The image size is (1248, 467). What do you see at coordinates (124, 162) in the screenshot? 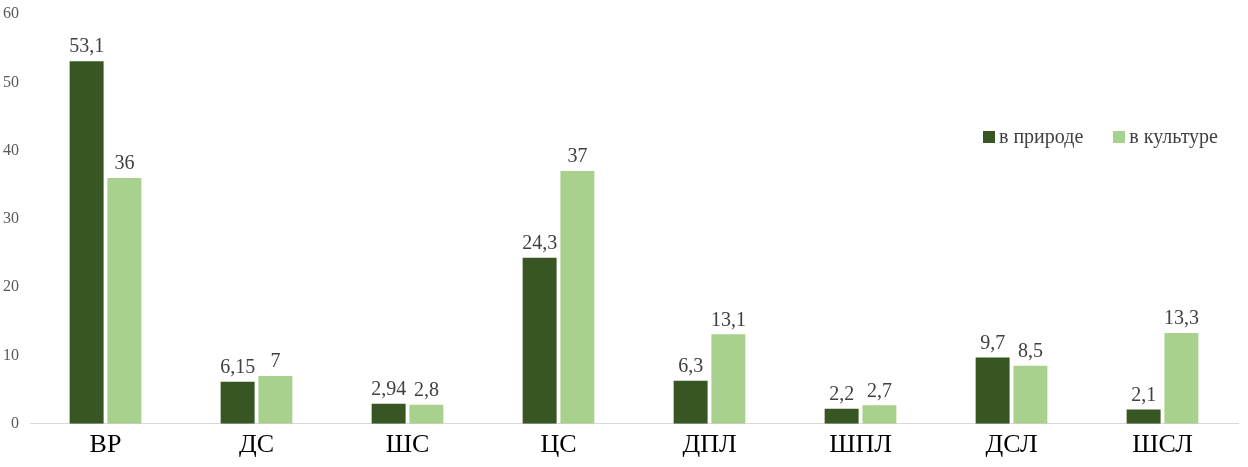
I see `data-label: 36` at bounding box center [124, 162].